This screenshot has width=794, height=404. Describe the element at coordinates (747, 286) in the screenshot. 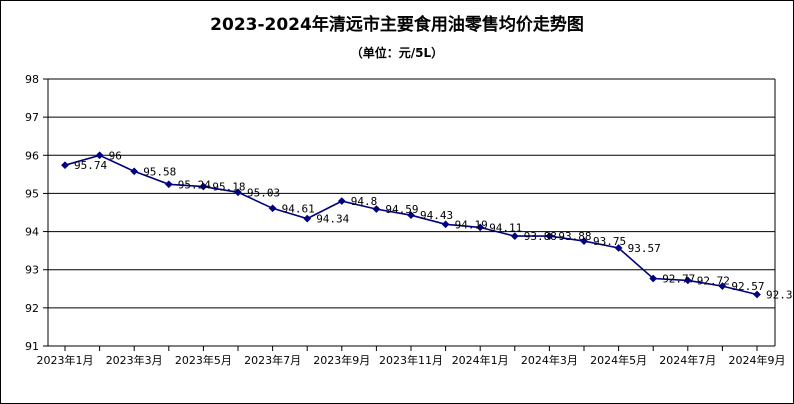

I see `data-label: 92.57` at that location.